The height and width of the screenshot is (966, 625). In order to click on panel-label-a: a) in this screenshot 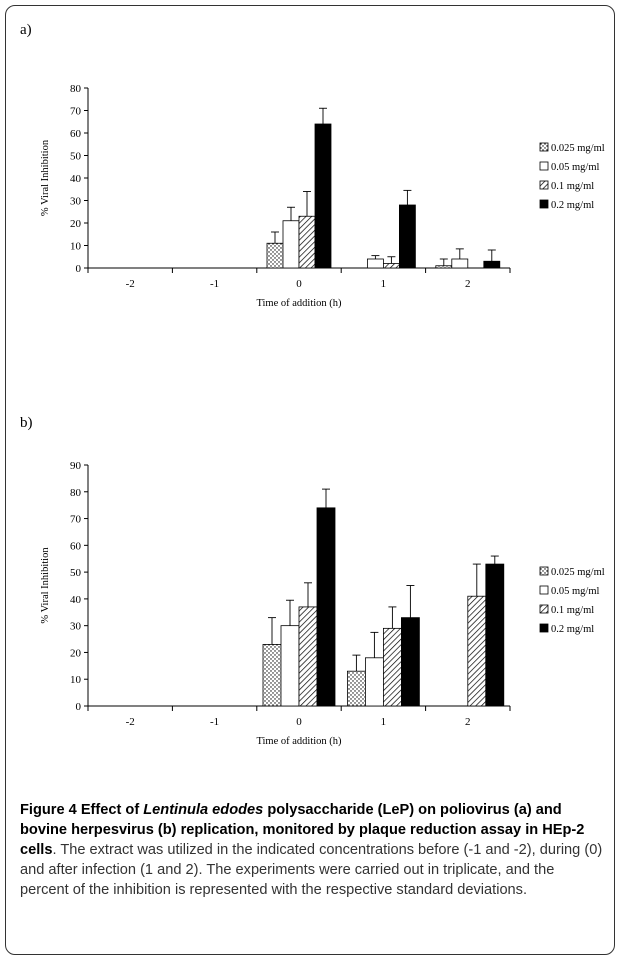, I will do `click(26, 30)`.